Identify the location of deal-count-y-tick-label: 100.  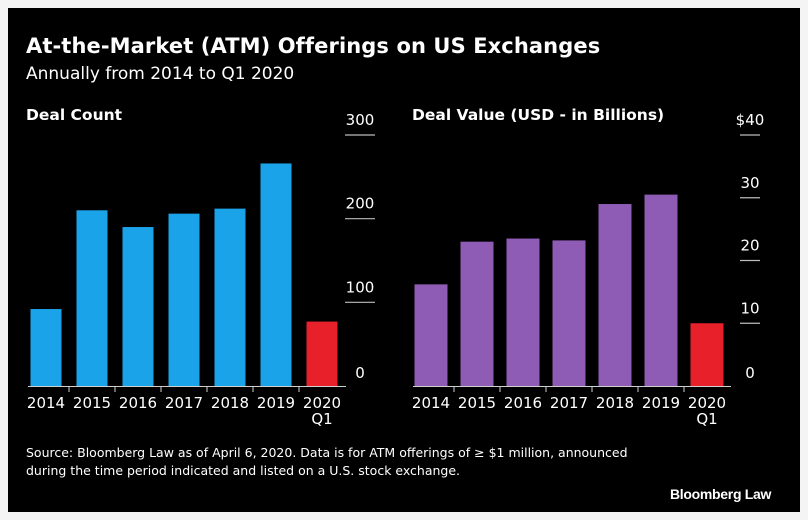
(360, 287).